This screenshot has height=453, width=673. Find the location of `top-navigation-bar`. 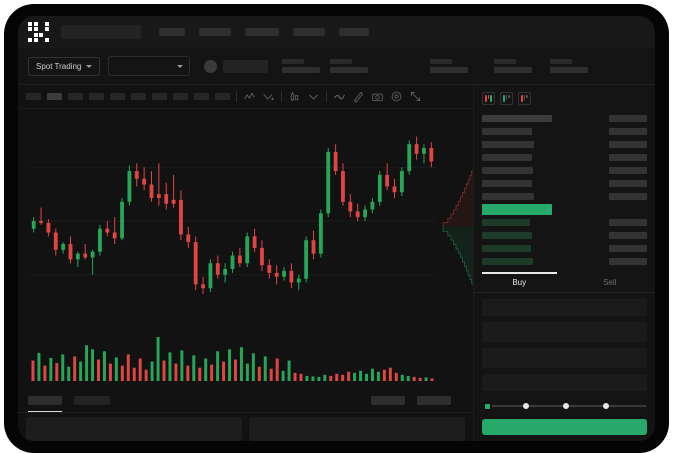

top-navigation-bar is located at coordinates (336, 32).